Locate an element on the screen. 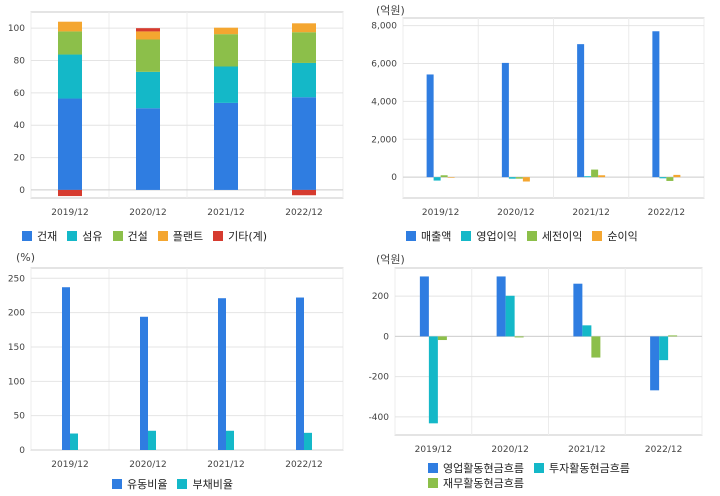 This screenshot has height=496, width=720. legend-label: 재무활동현금흐름 is located at coordinates (483, 483).